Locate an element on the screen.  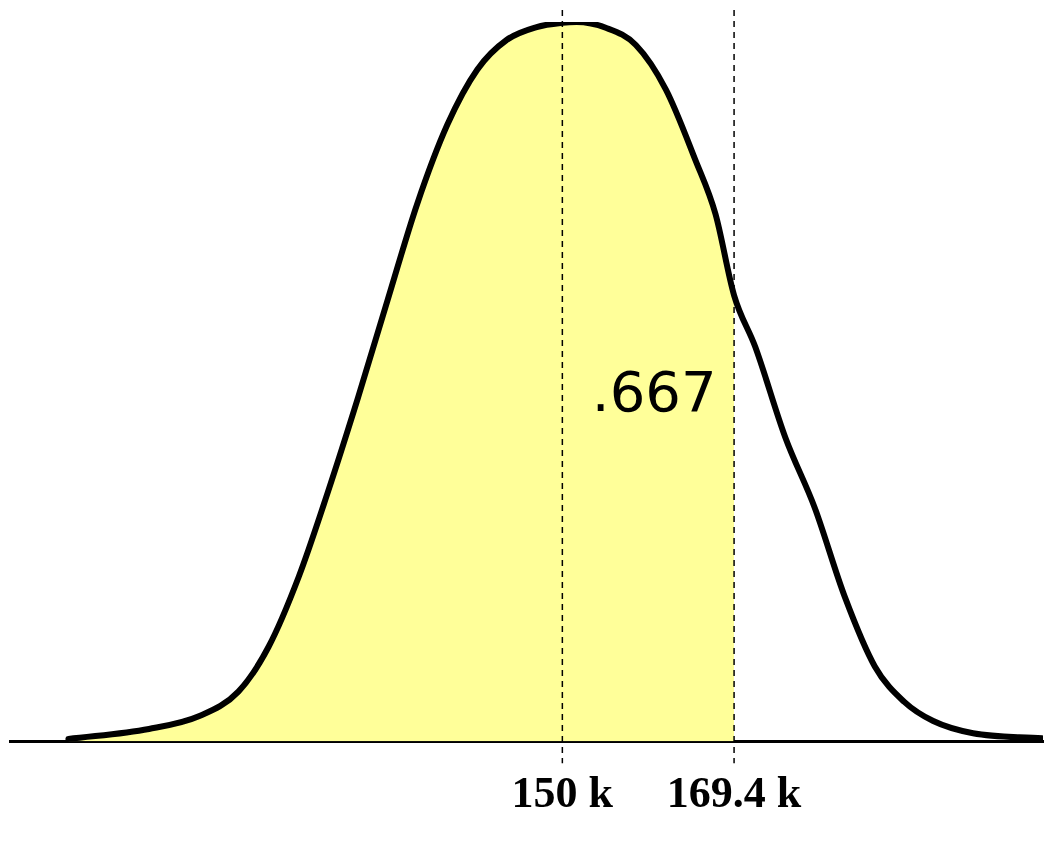
x-tick-label: 169.4 k is located at coordinates (734, 792).